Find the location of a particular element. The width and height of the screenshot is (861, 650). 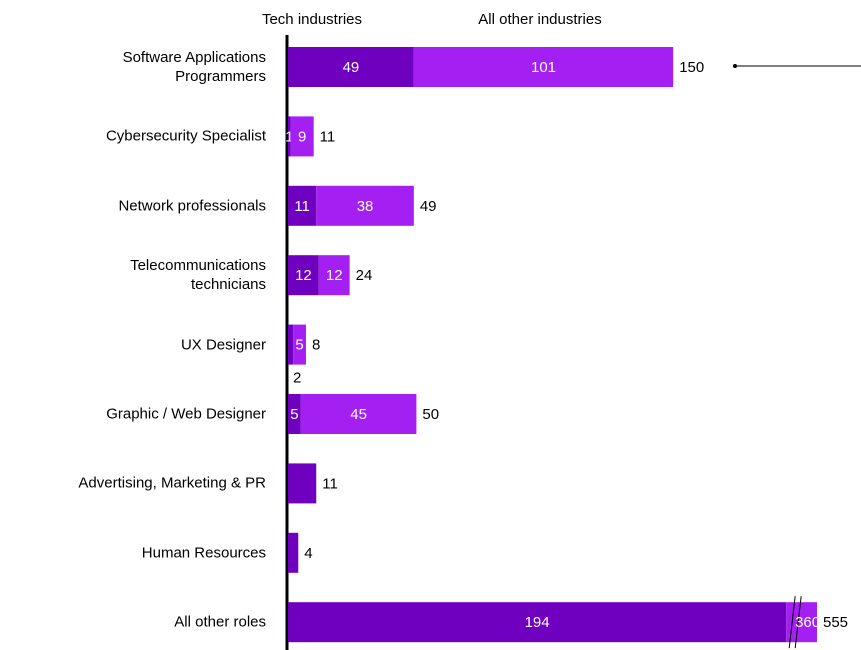

category-label: All other roles is located at coordinates (220, 622).